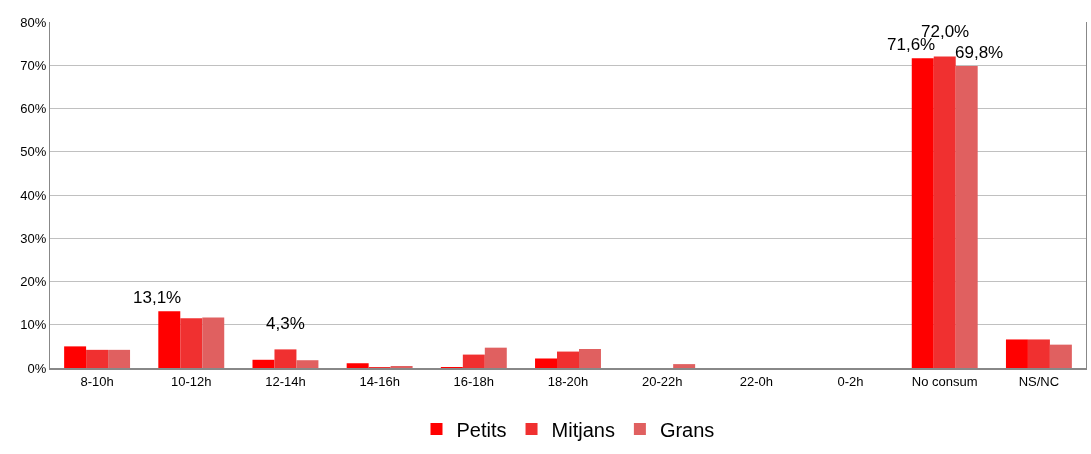 This screenshot has height=454, width=1091. Describe the element at coordinates (37, 368) in the screenshot. I see `y-tick-label: 0%` at that location.